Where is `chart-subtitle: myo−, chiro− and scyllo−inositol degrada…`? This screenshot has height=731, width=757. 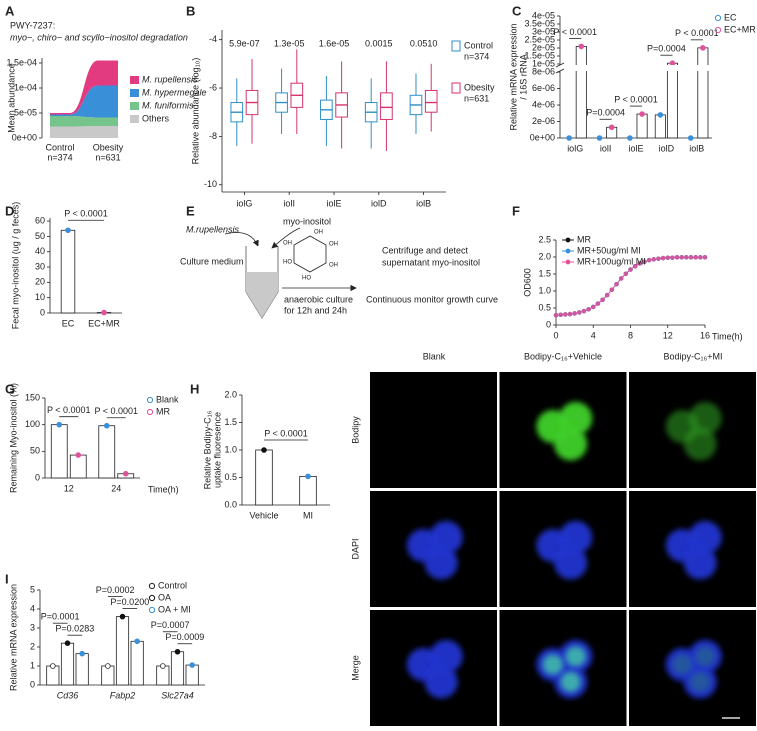 chart-subtitle: myo−, chiro− and scyllo−inositol degrada… is located at coordinates (99, 37).